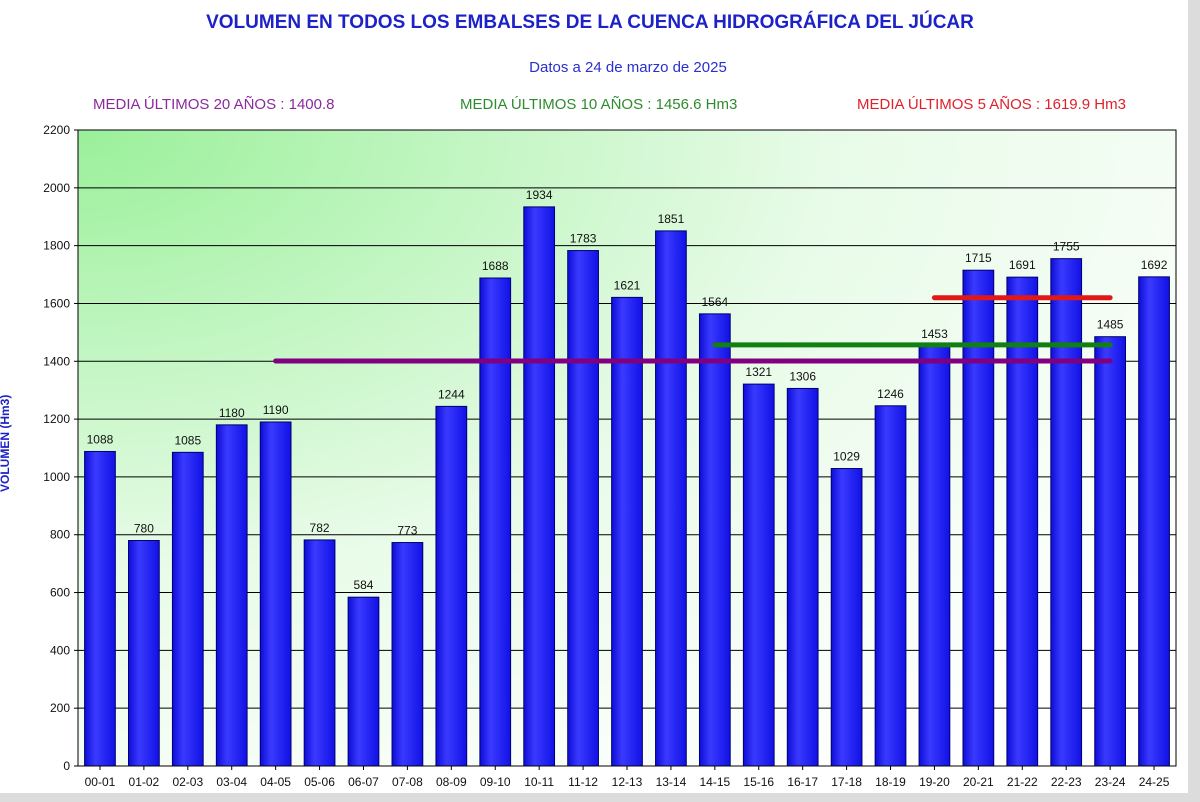 This screenshot has height=802, width=1200. I want to click on x-tick-label: 14-15, so click(714, 782).